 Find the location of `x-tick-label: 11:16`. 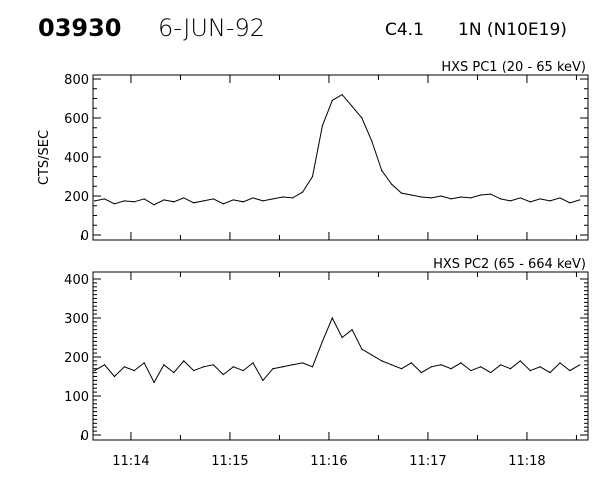

x-tick-label: 11:16 is located at coordinates (328, 461).